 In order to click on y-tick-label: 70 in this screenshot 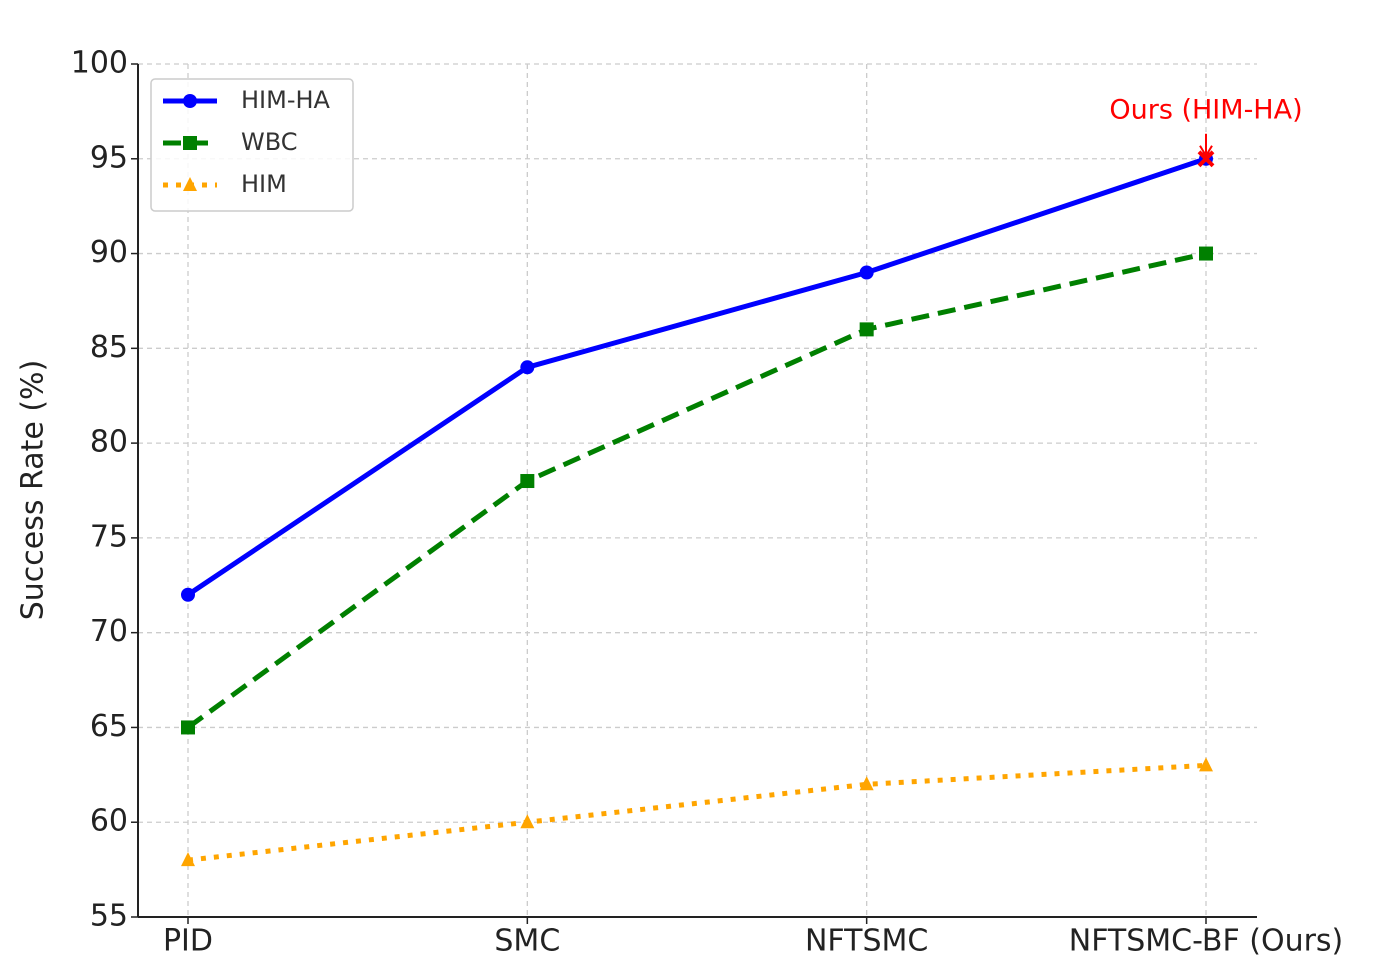, I will do `click(109, 631)`.